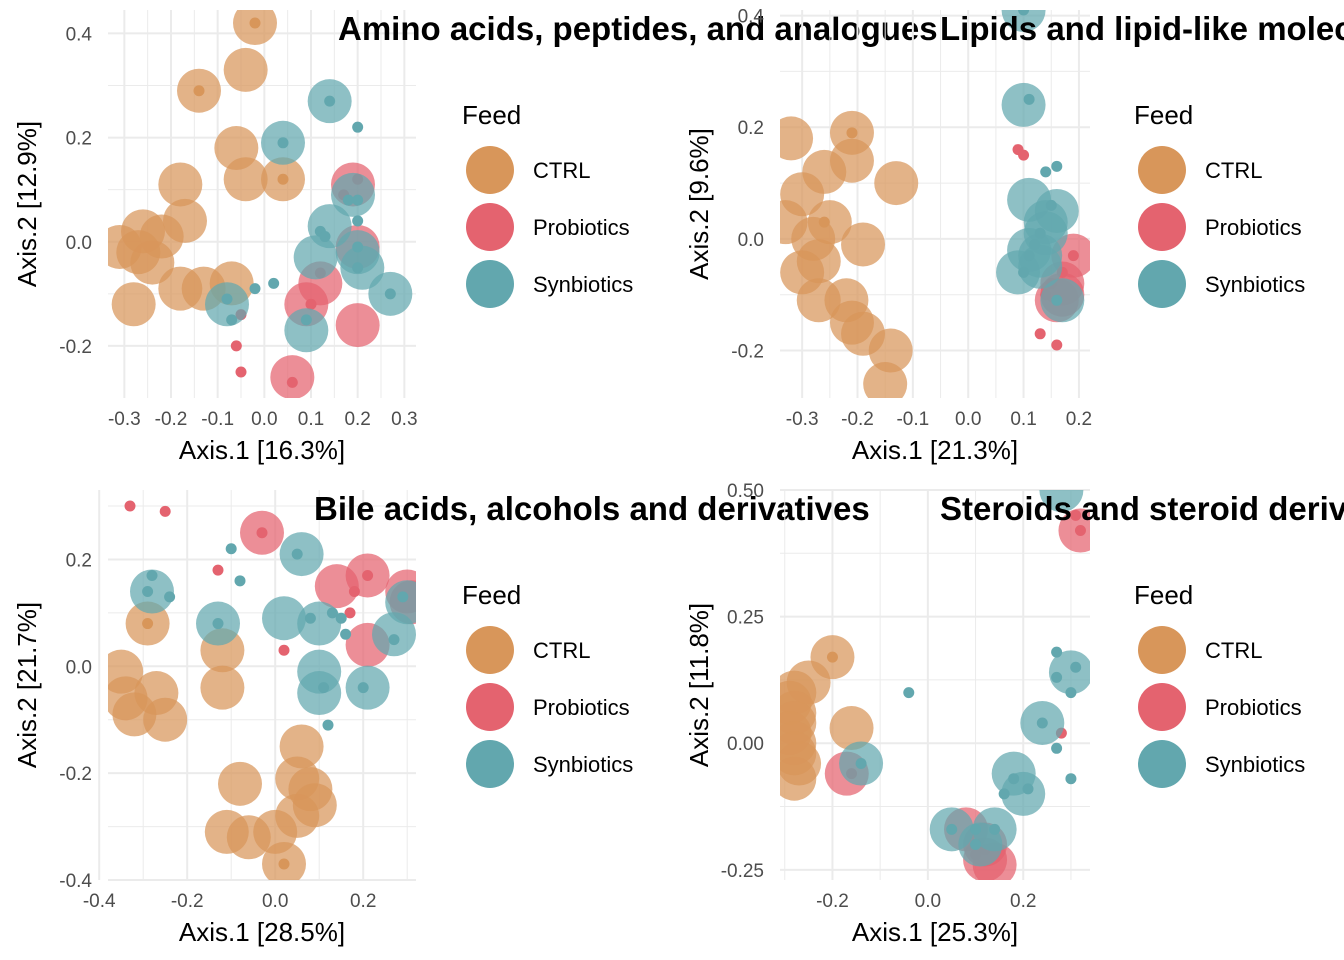 The height and width of the screenshot is (960, 1344). Describe the element at coordinates (745, 491) in the screenshot. I see `y-tick-label: 0.50` at that location.